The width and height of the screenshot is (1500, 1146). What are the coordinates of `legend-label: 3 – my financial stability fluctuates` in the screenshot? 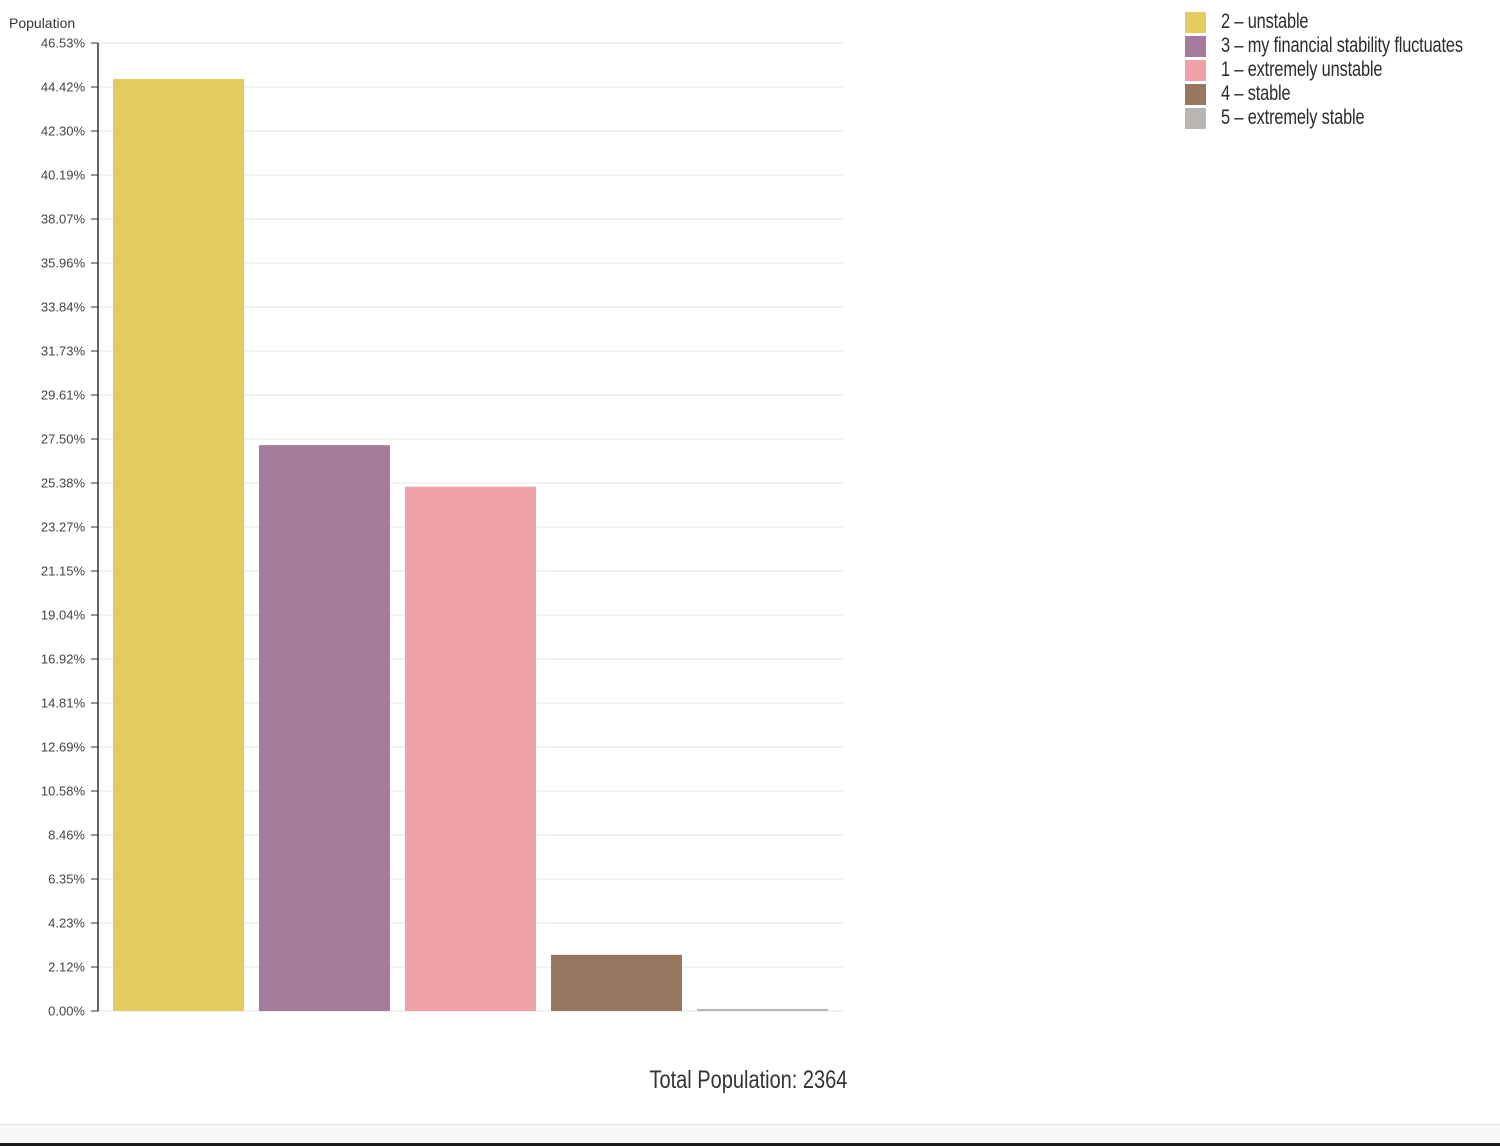 It's located at (1342, 45).